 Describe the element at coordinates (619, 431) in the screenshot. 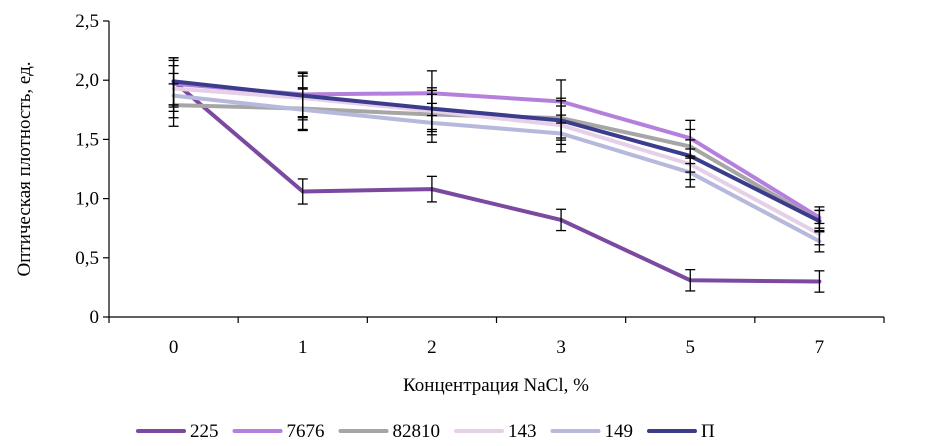

I see `legend-label: 149` at that location.